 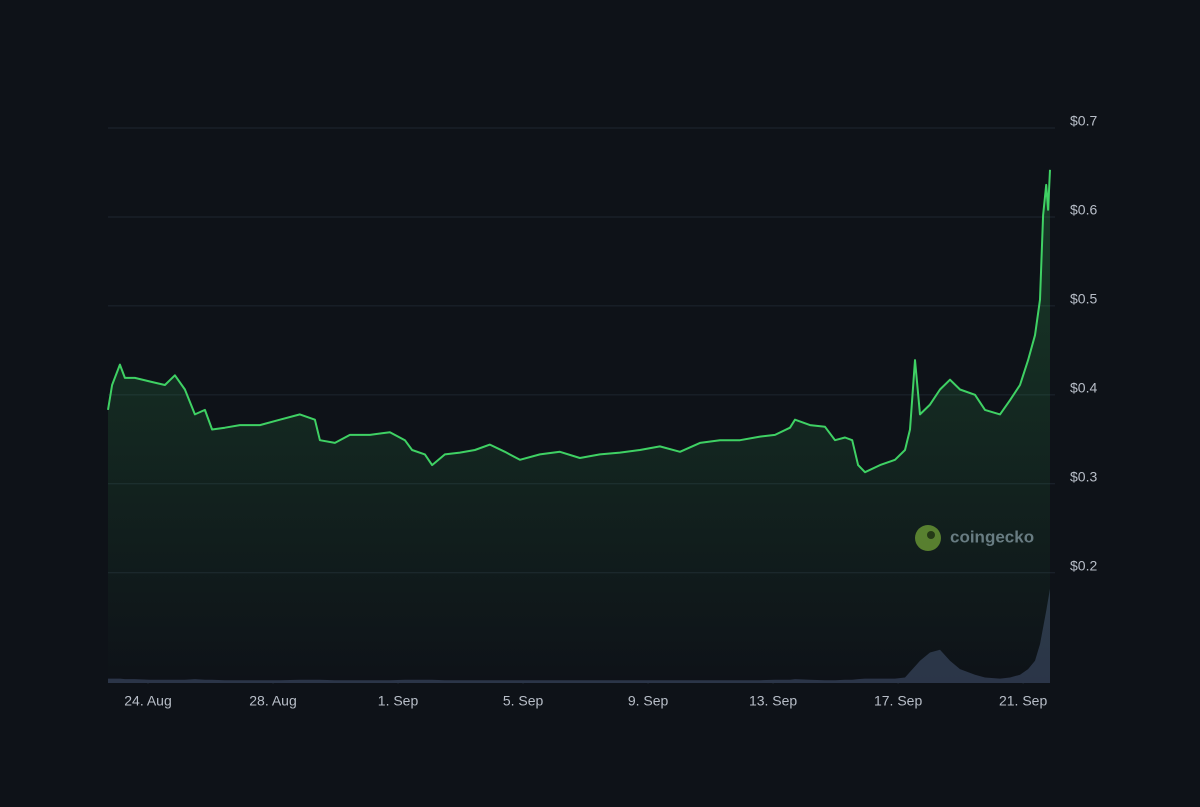 I want to click on y-tick-label: $0.6, so click(x=1083, y=210).